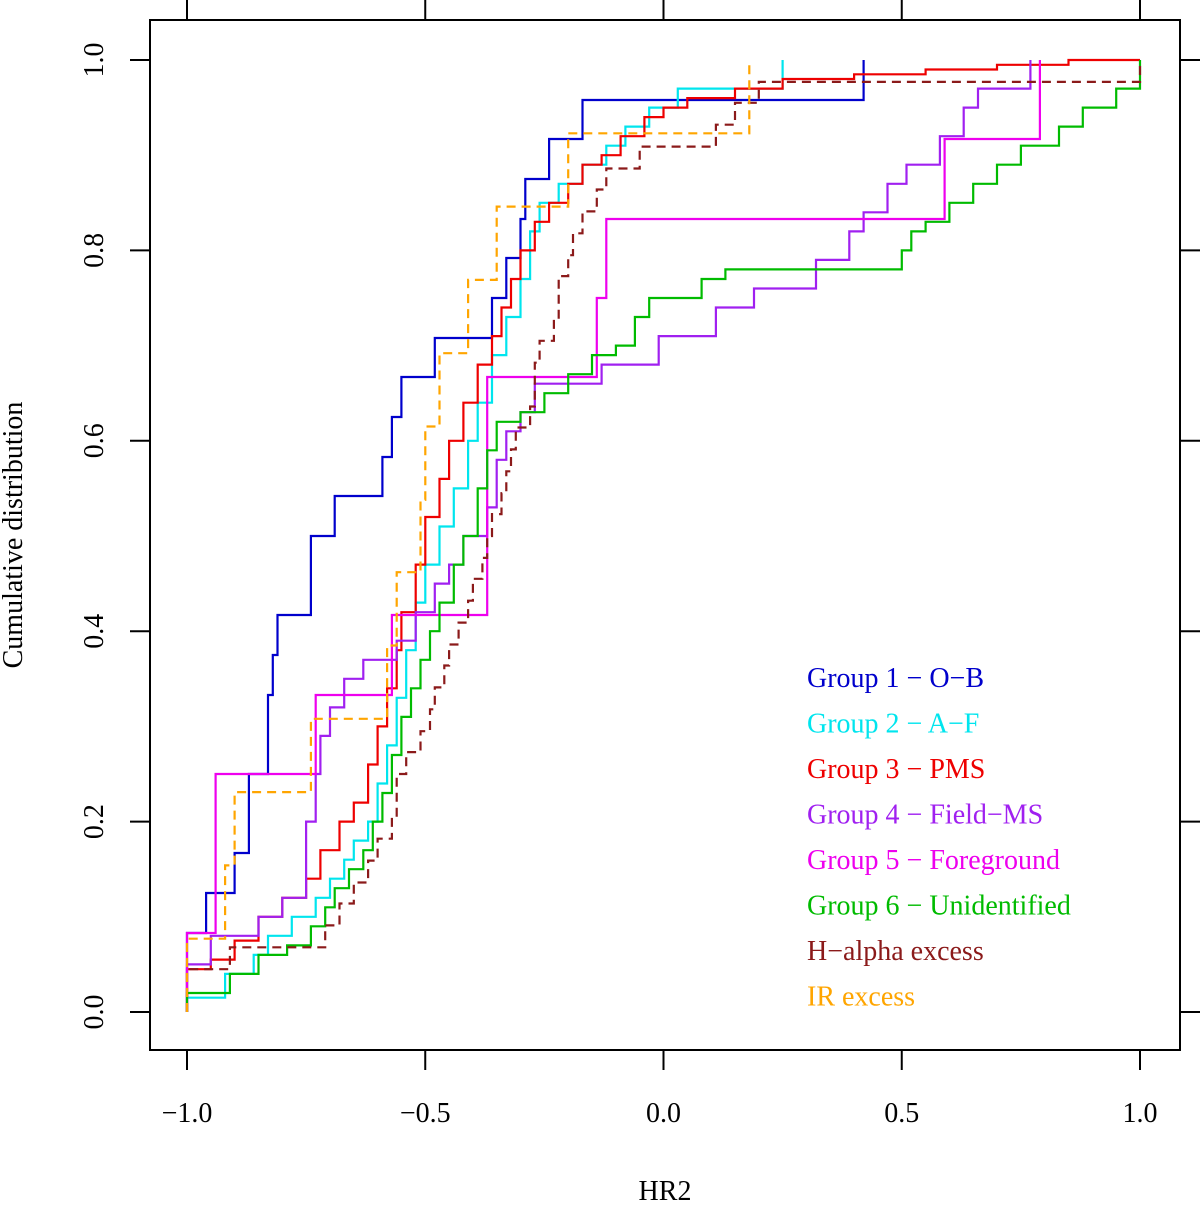  I want to click on legend-entry: Group 2 − A−F, so click(893, 724).